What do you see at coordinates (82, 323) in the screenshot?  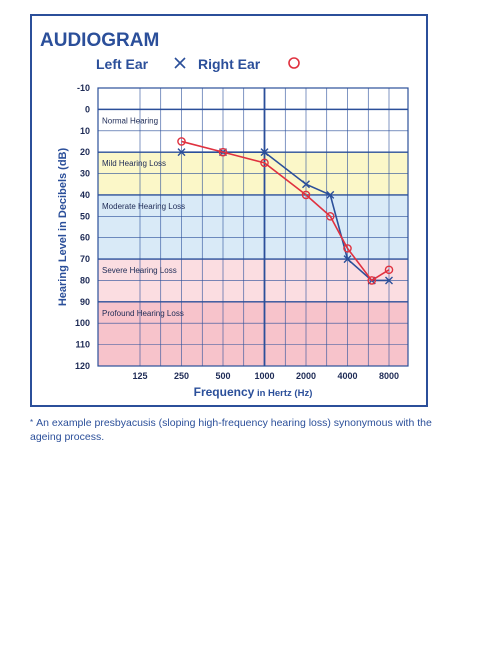 I see `y-tick-label: 100` at bounding box center [82, 323].